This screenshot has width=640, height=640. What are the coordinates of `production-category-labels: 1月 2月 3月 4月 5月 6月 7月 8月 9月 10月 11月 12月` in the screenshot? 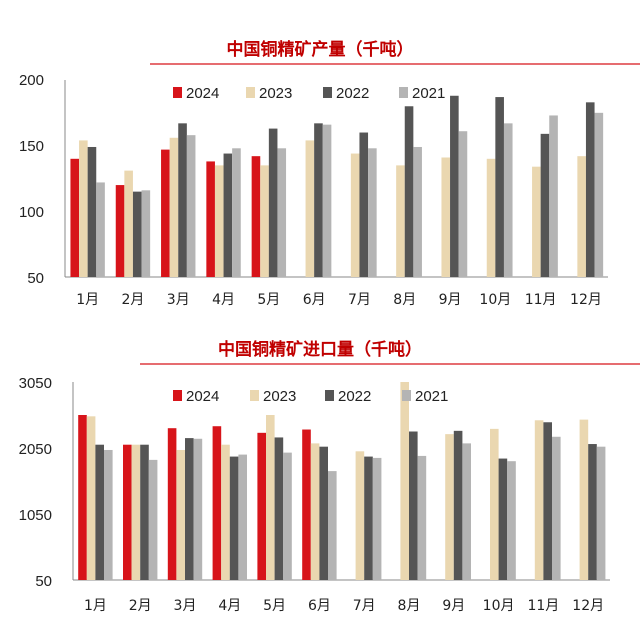 It's located at (339, 300).